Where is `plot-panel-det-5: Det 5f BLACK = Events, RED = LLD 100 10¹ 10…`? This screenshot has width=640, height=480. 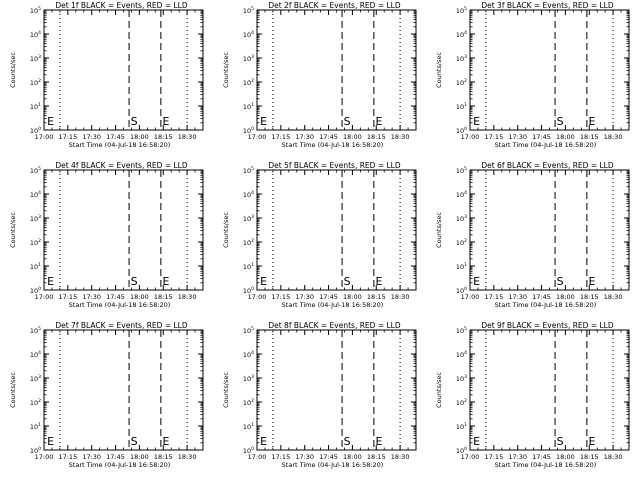 plot-panel-det-5: Det 5f BLACK = Events, RED = LLD 100 10¹ 10… is located at coordinates (319, 235).